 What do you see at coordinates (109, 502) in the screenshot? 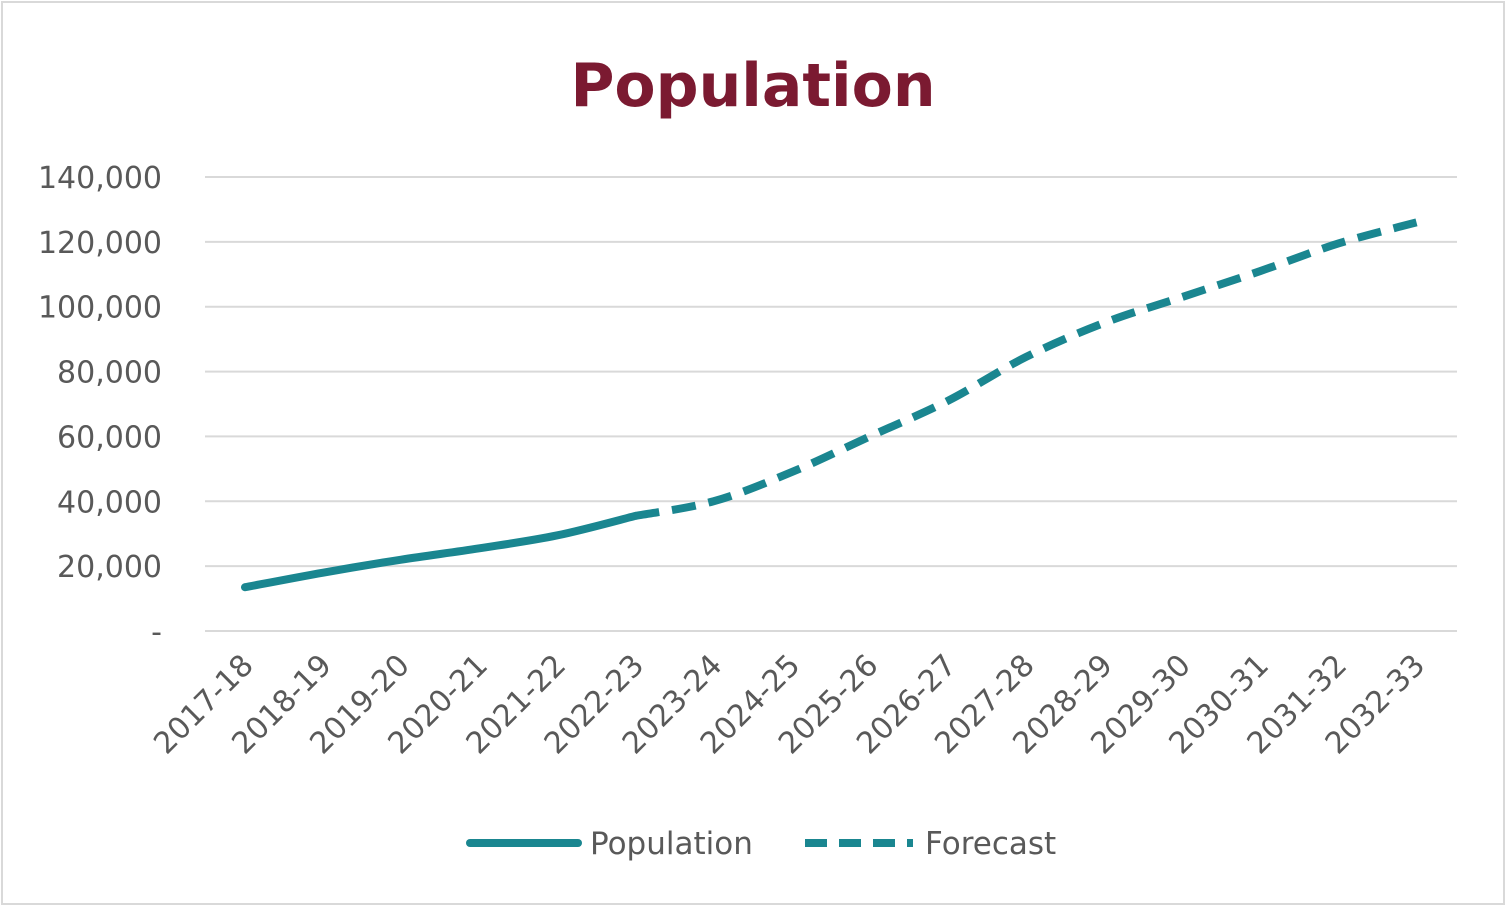
I see `y-tick-label: 40,000` at bounding box center [109, 502].